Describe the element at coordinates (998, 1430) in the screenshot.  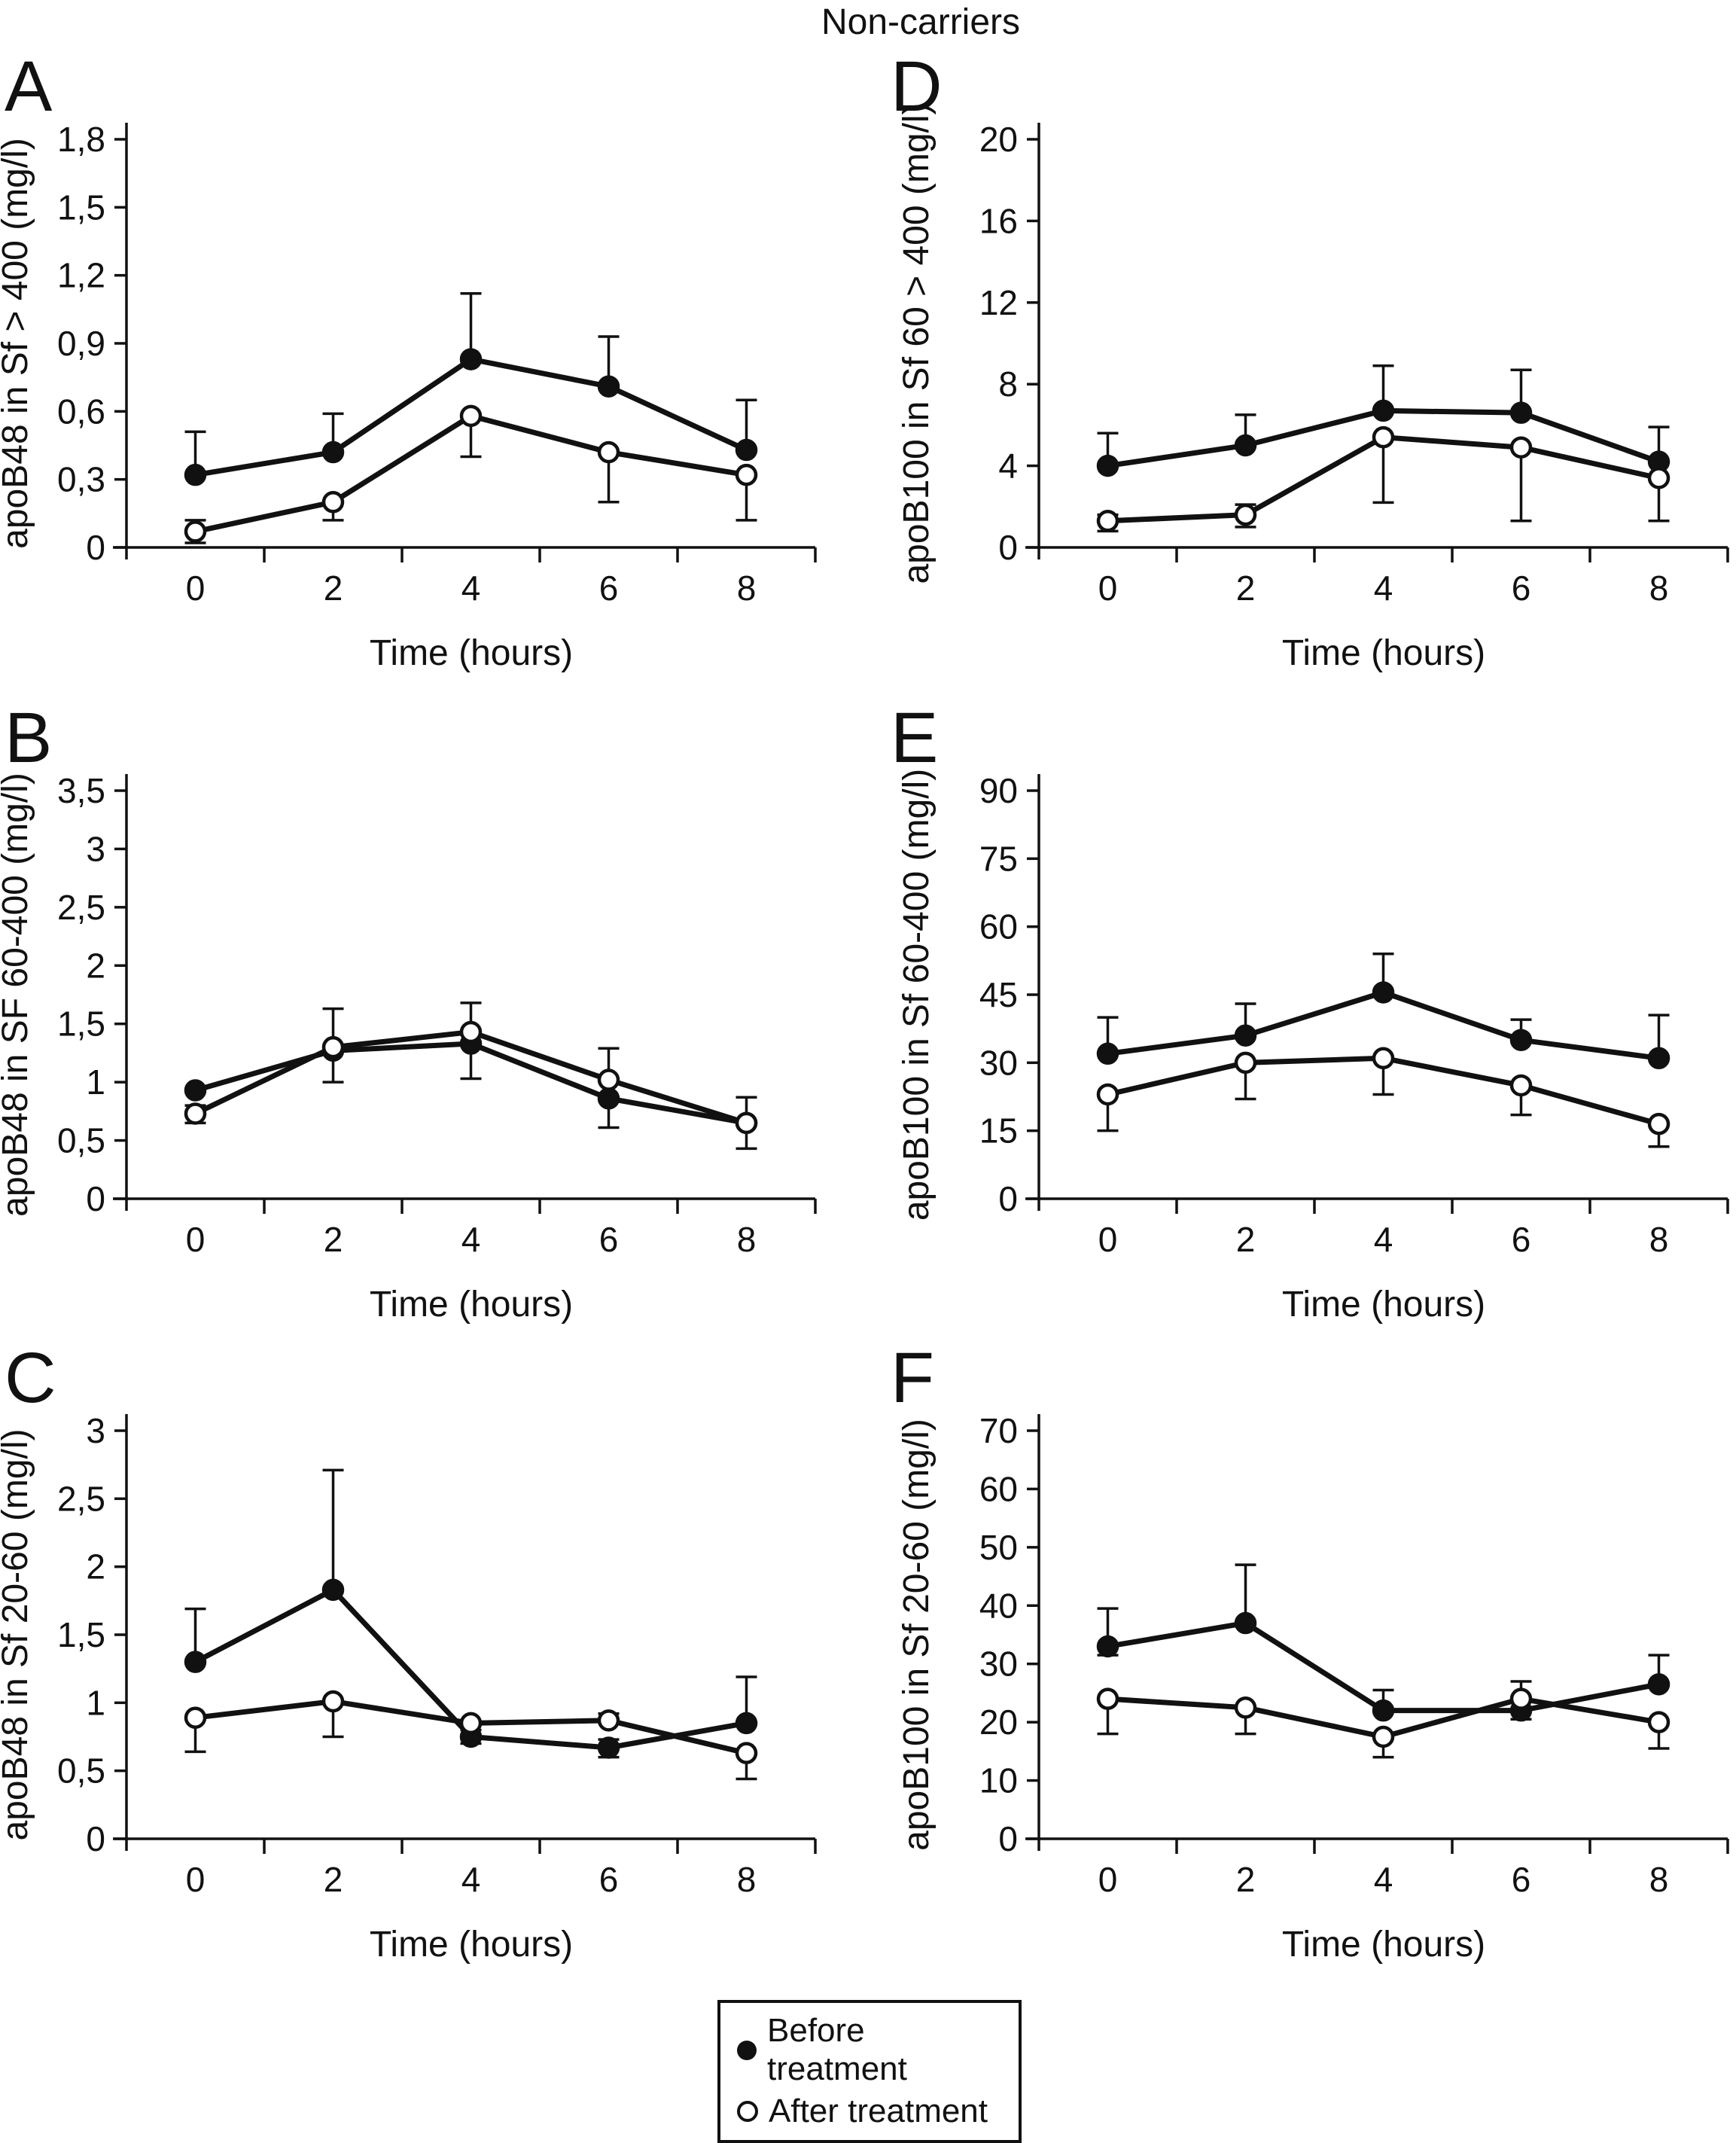
I see `y-tick-label: 70` at that location.